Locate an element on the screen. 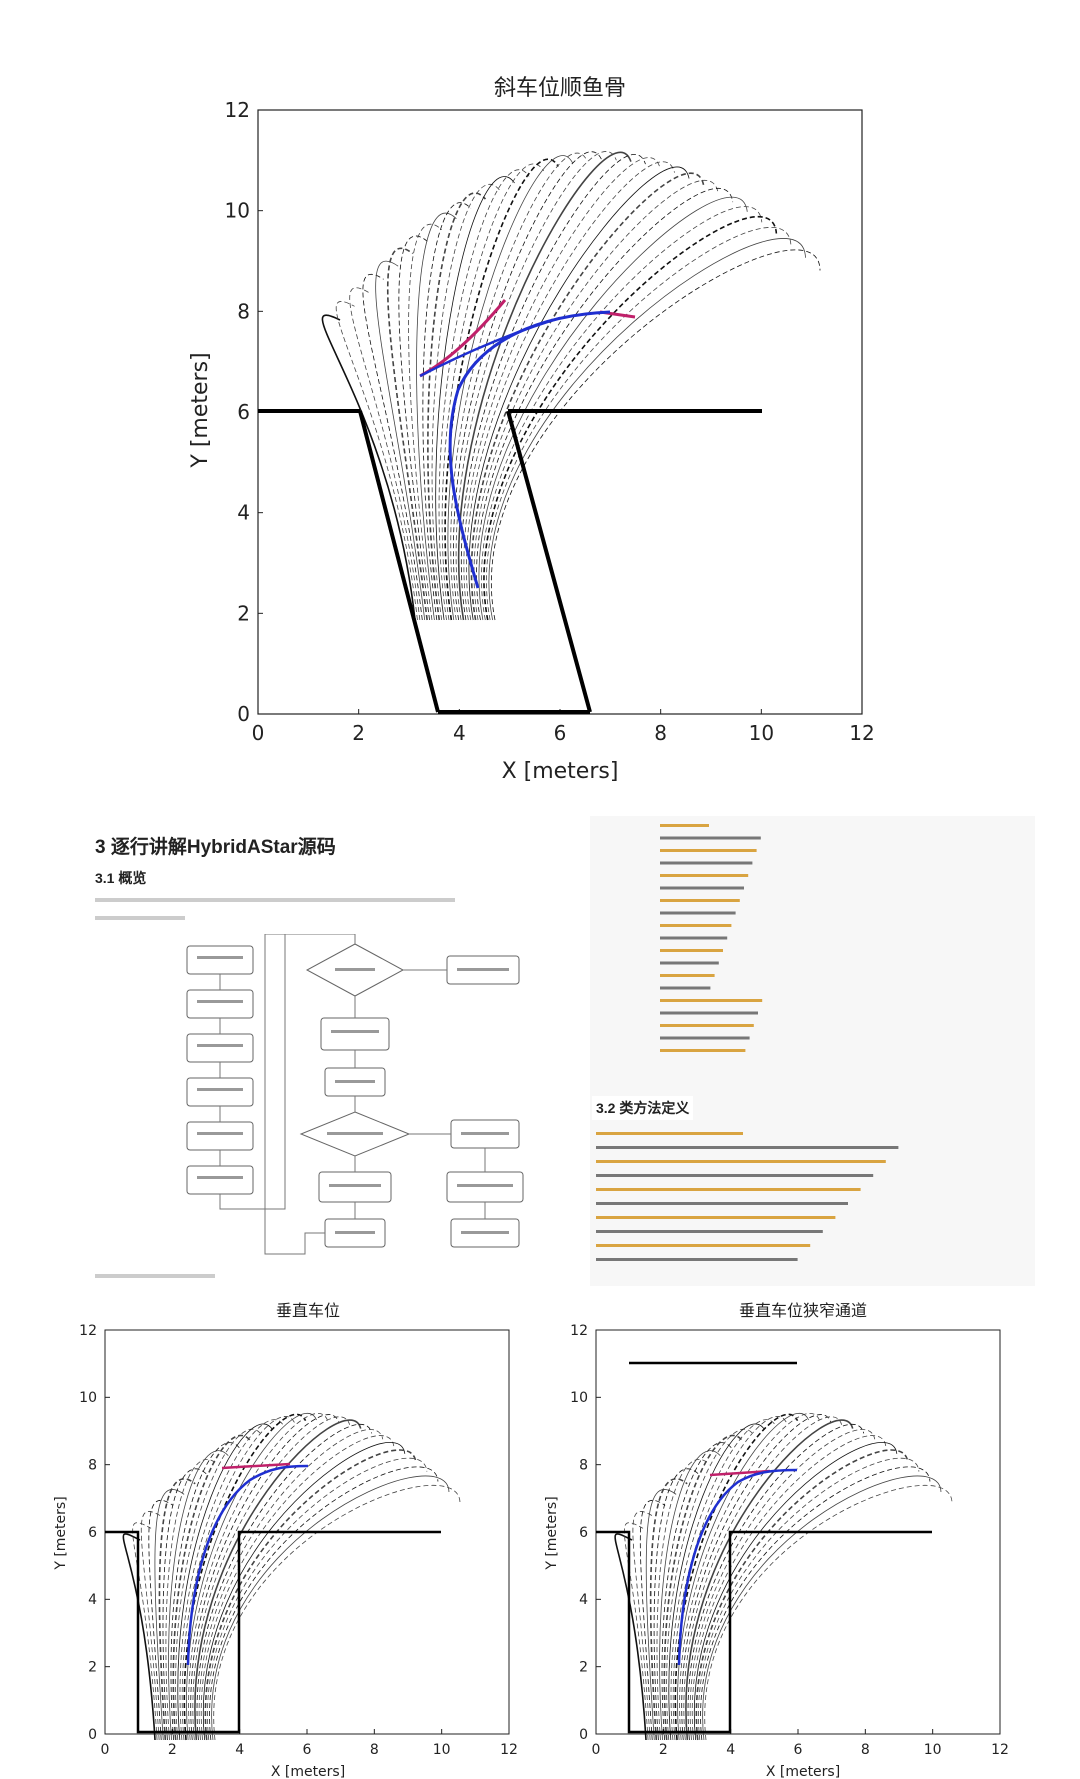 Image resolution: width=1080 pixels, height=1779 pixels. top-ytick-label: 0 is located at coordinates (243, 714).